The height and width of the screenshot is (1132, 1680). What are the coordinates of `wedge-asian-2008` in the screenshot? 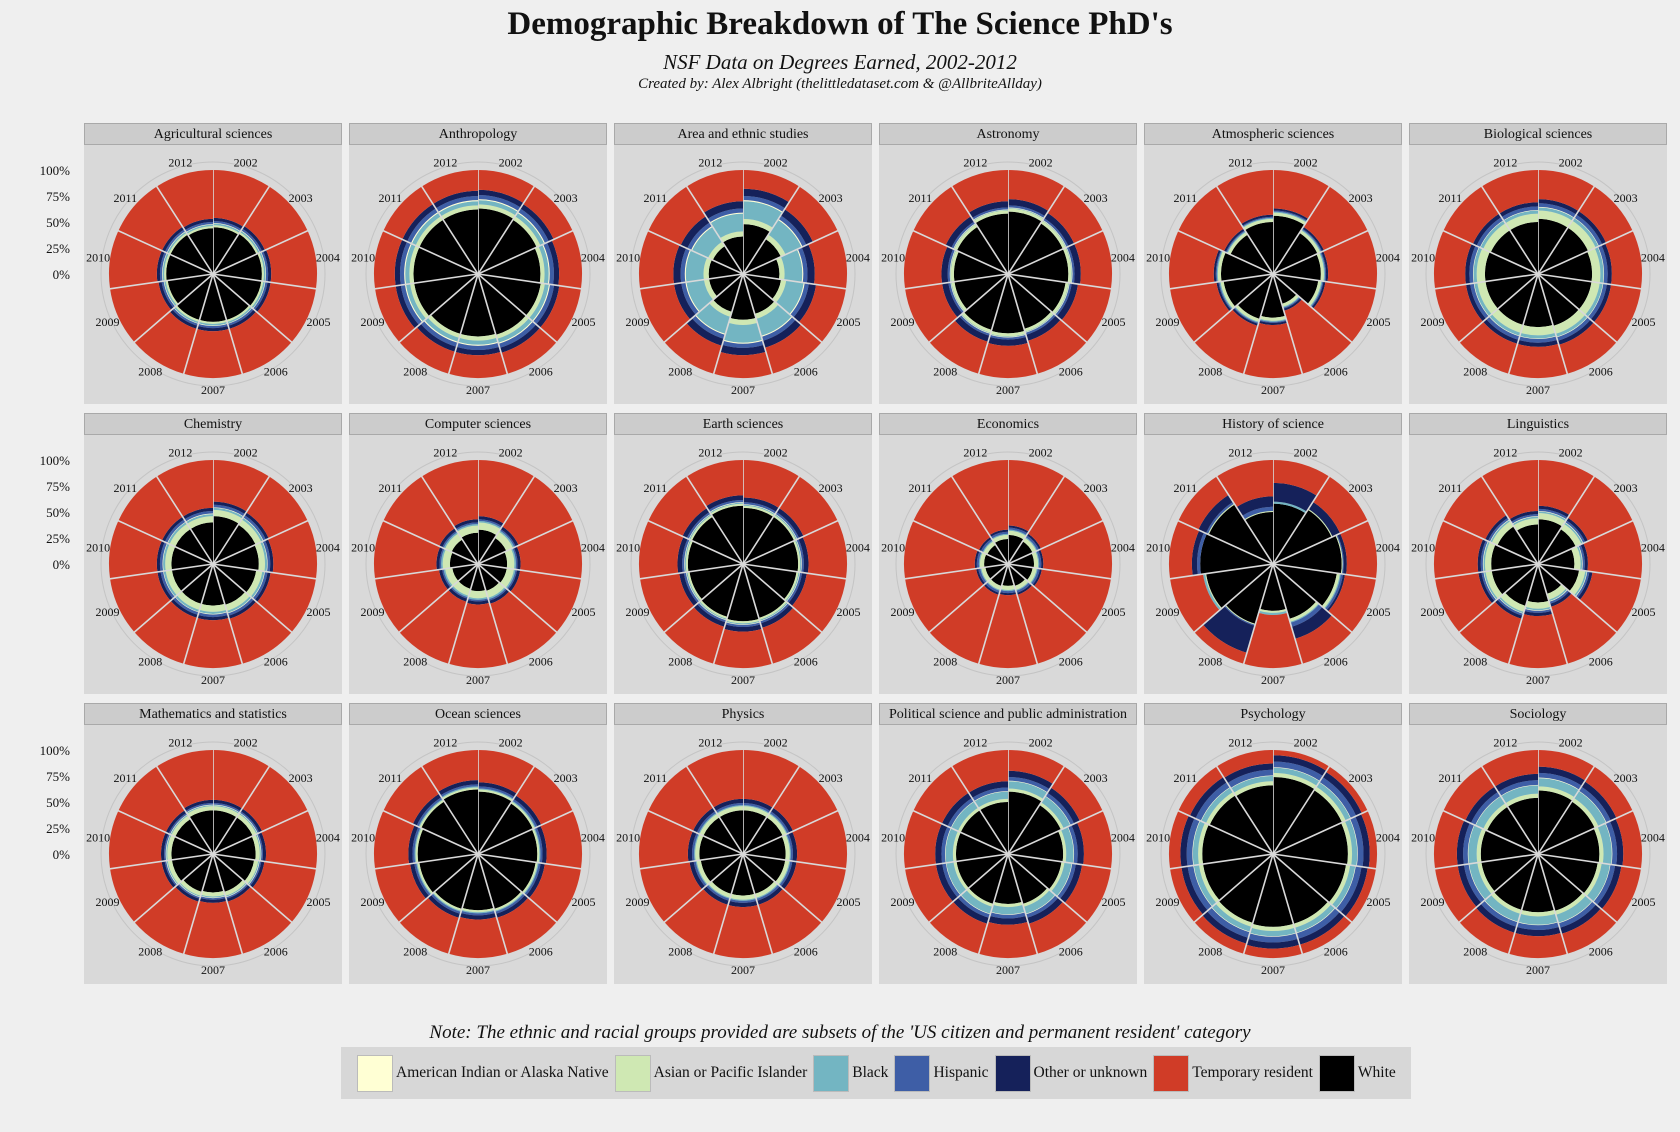 It's located at (444, 326).